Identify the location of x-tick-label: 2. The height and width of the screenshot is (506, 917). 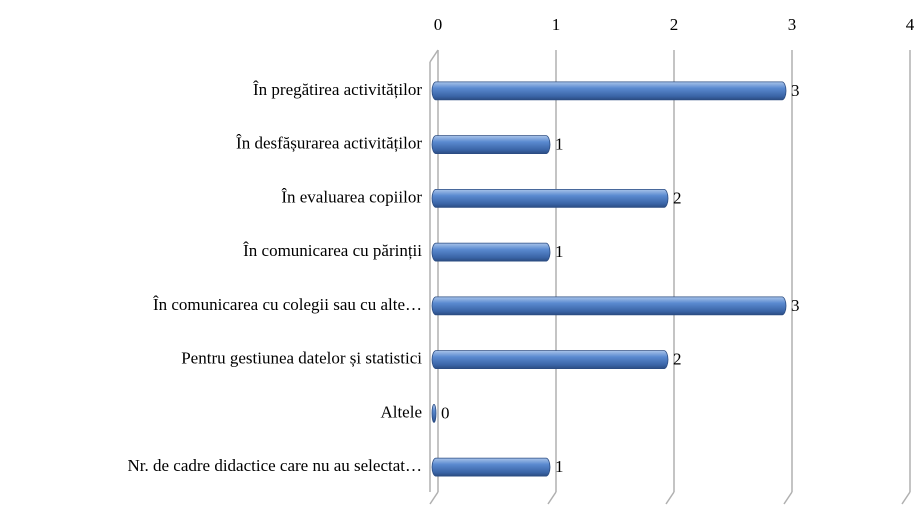
(674, 24).